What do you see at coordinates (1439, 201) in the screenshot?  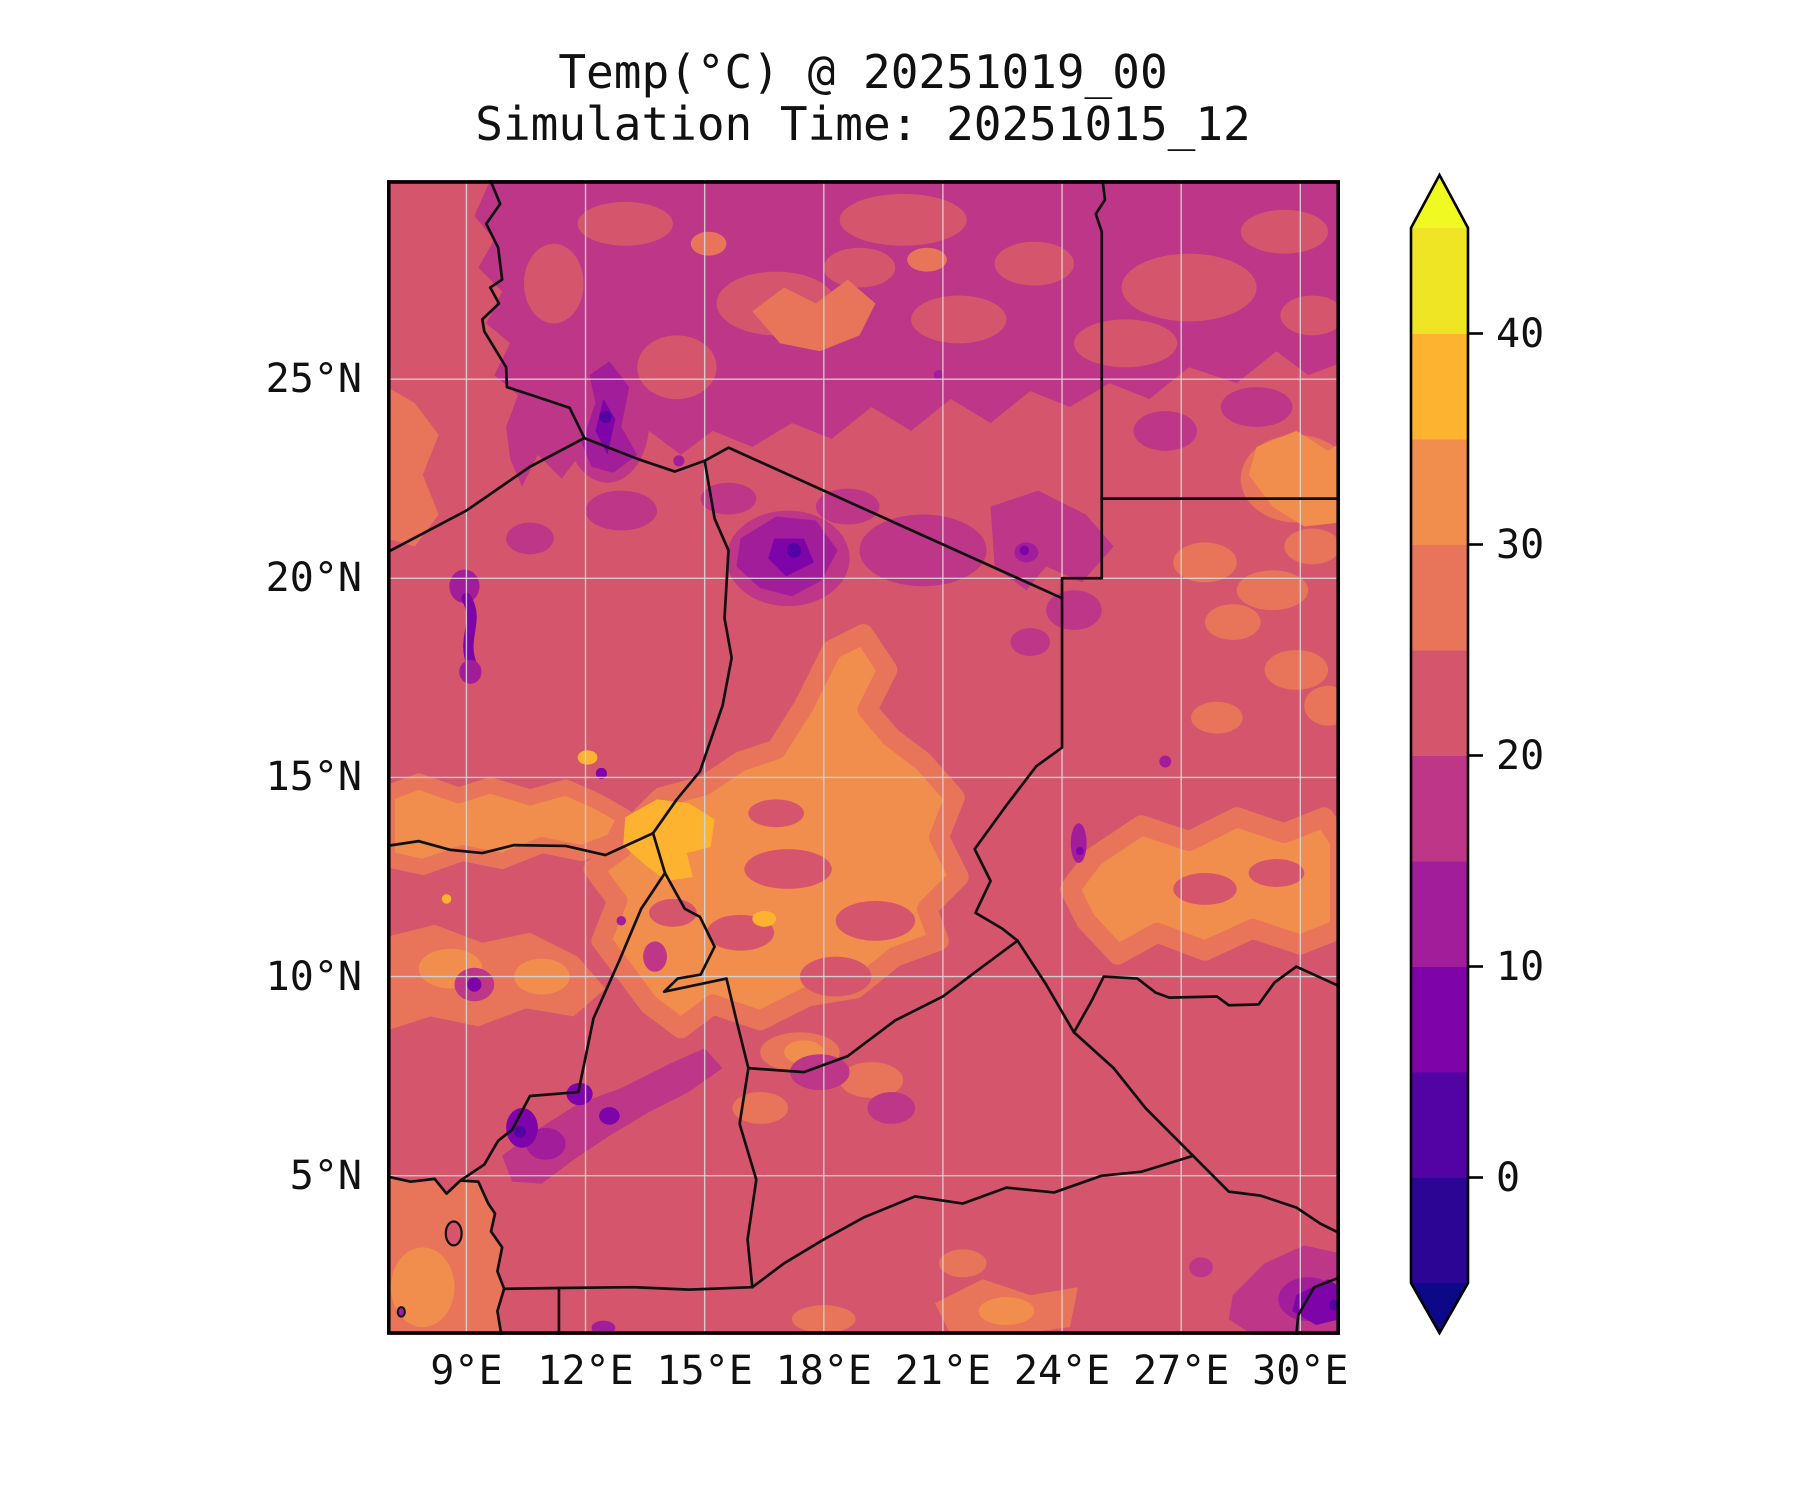 I see `colorbar-over-arrow` at bounding box center [1439, 201].